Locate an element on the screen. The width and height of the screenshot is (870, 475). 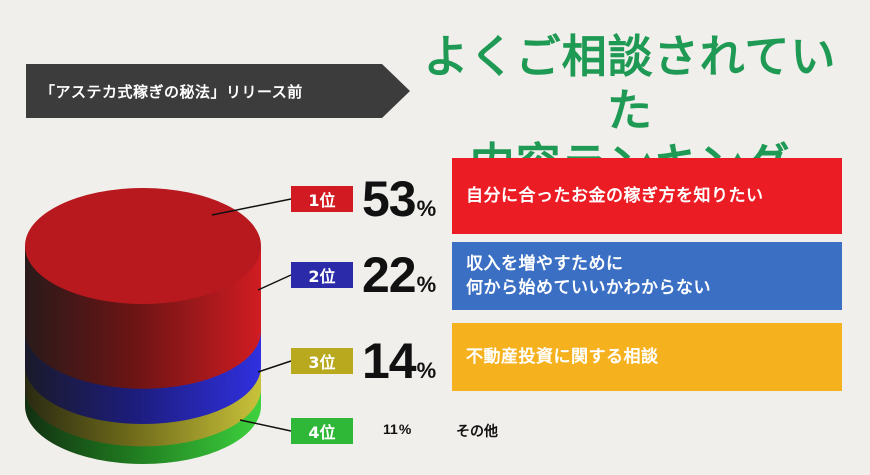
percent-unit-2: % is located at coordinates (426, 284).